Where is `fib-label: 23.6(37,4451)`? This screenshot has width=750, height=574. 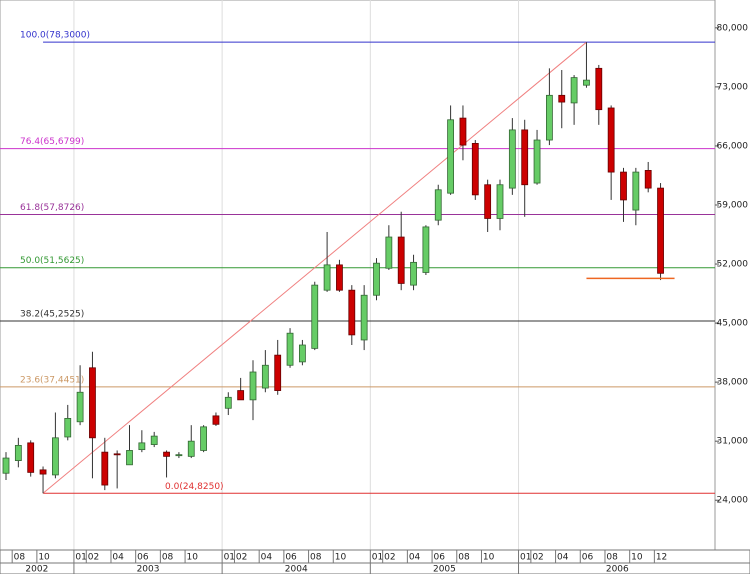 fib-label: 23.6(37,4451) is located at coordinates (52, 380).